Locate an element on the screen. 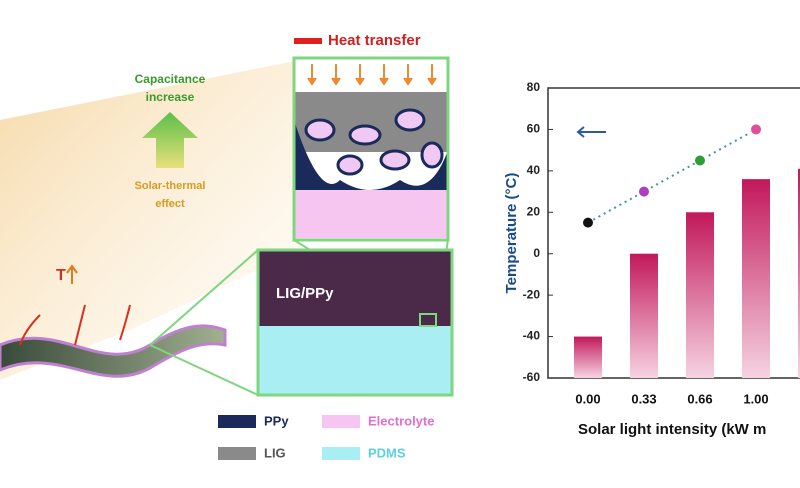 The height and width of the screenshot is (488, 800). temperature-label: T is located at coordinates (61, 275).